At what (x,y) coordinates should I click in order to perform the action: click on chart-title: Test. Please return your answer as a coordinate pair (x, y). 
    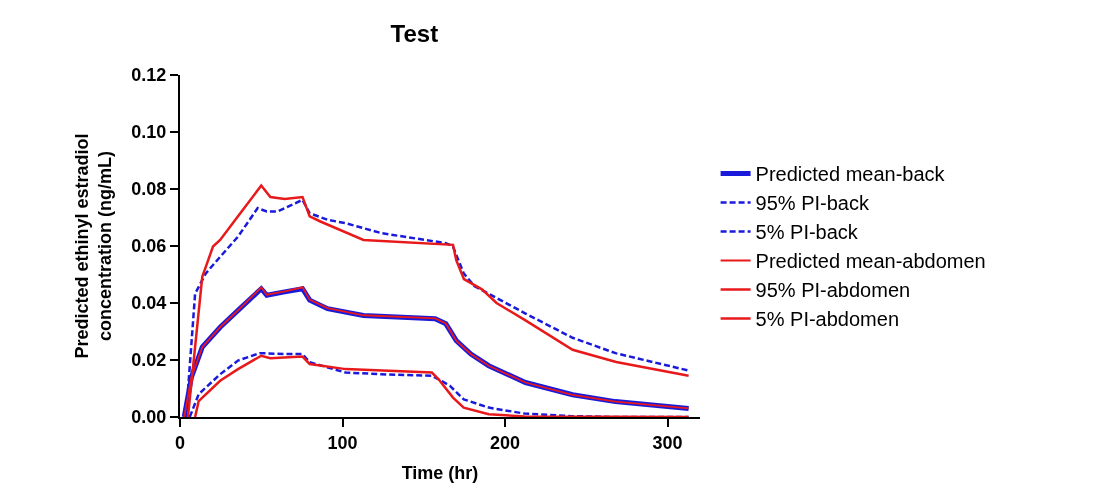
    Looking at the image, I should click on (414, 33).